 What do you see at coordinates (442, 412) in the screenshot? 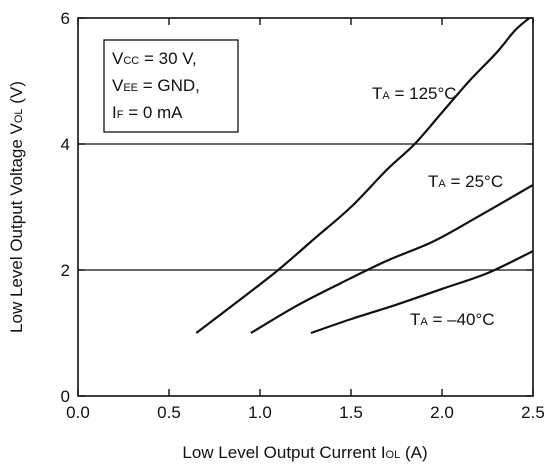
I see `x-tick-label: 2.0` at bounding box center [442, 412].